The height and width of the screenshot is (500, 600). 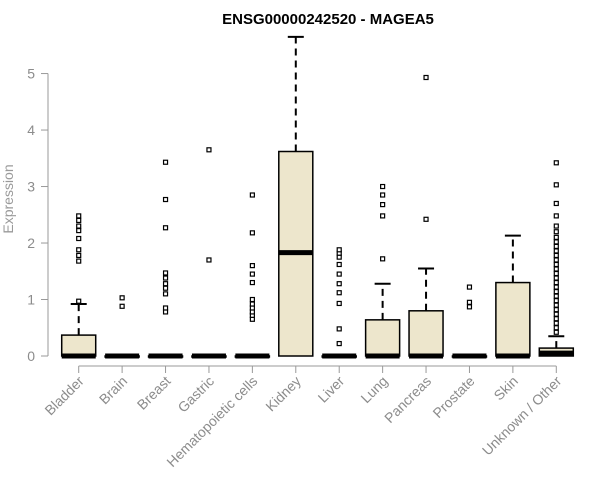 What do you see at coordinates (373, 389) in the screenshot?
I see `x-tick-label: Lung` at bounding box center [373, 389].